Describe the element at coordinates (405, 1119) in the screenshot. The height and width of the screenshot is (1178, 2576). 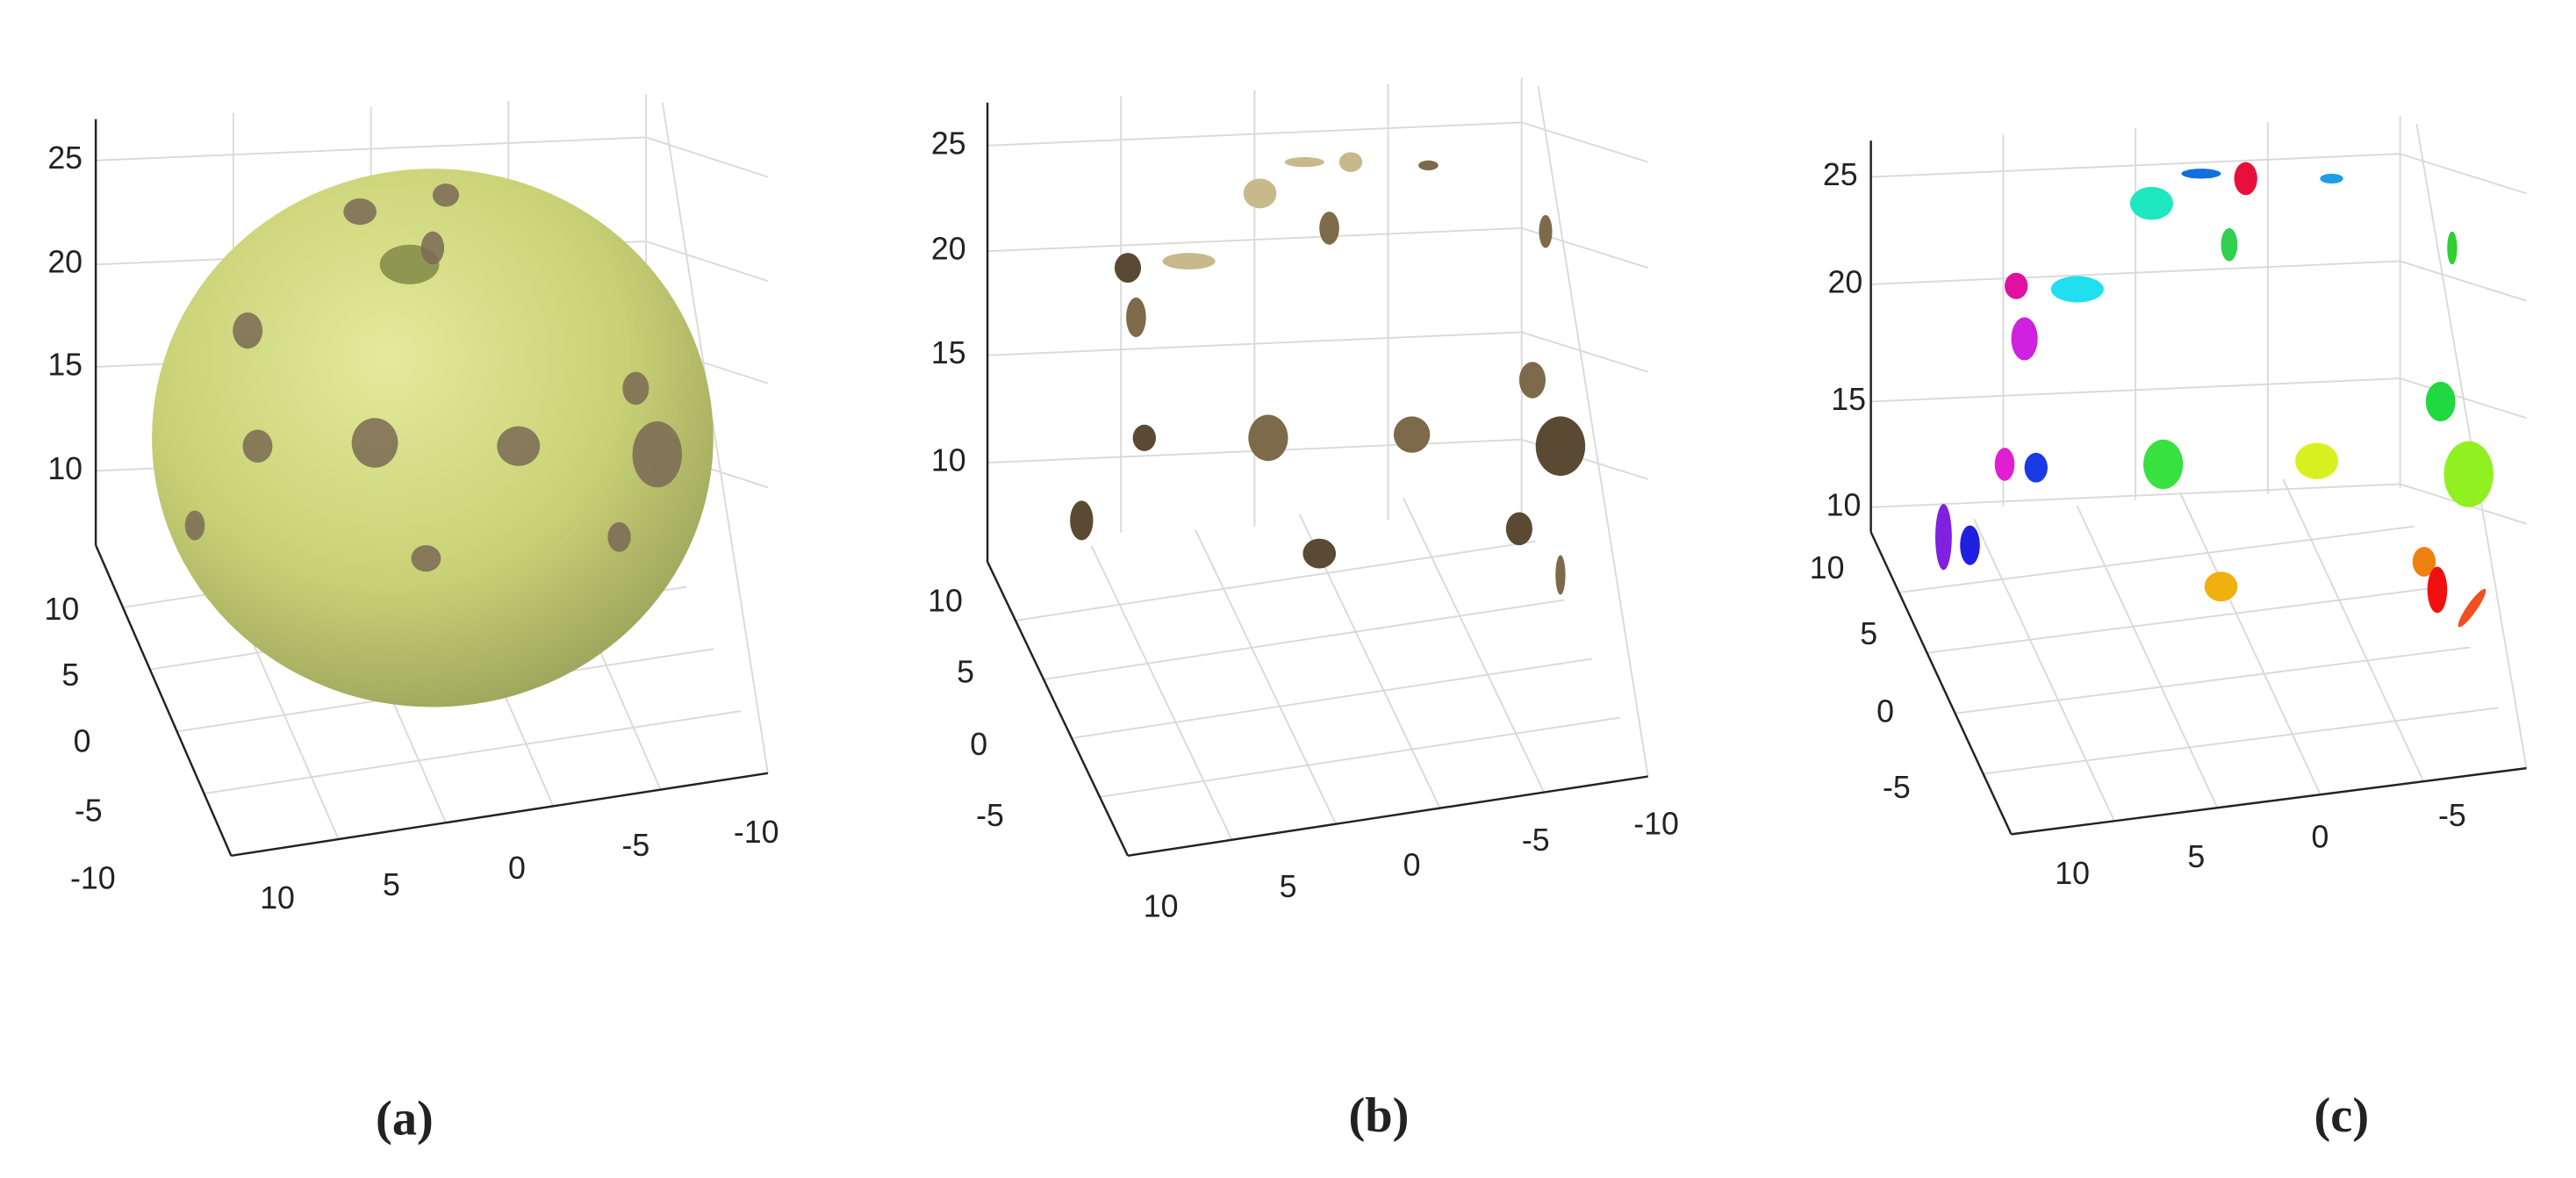
I see `panel-caption: (a)` at that location.